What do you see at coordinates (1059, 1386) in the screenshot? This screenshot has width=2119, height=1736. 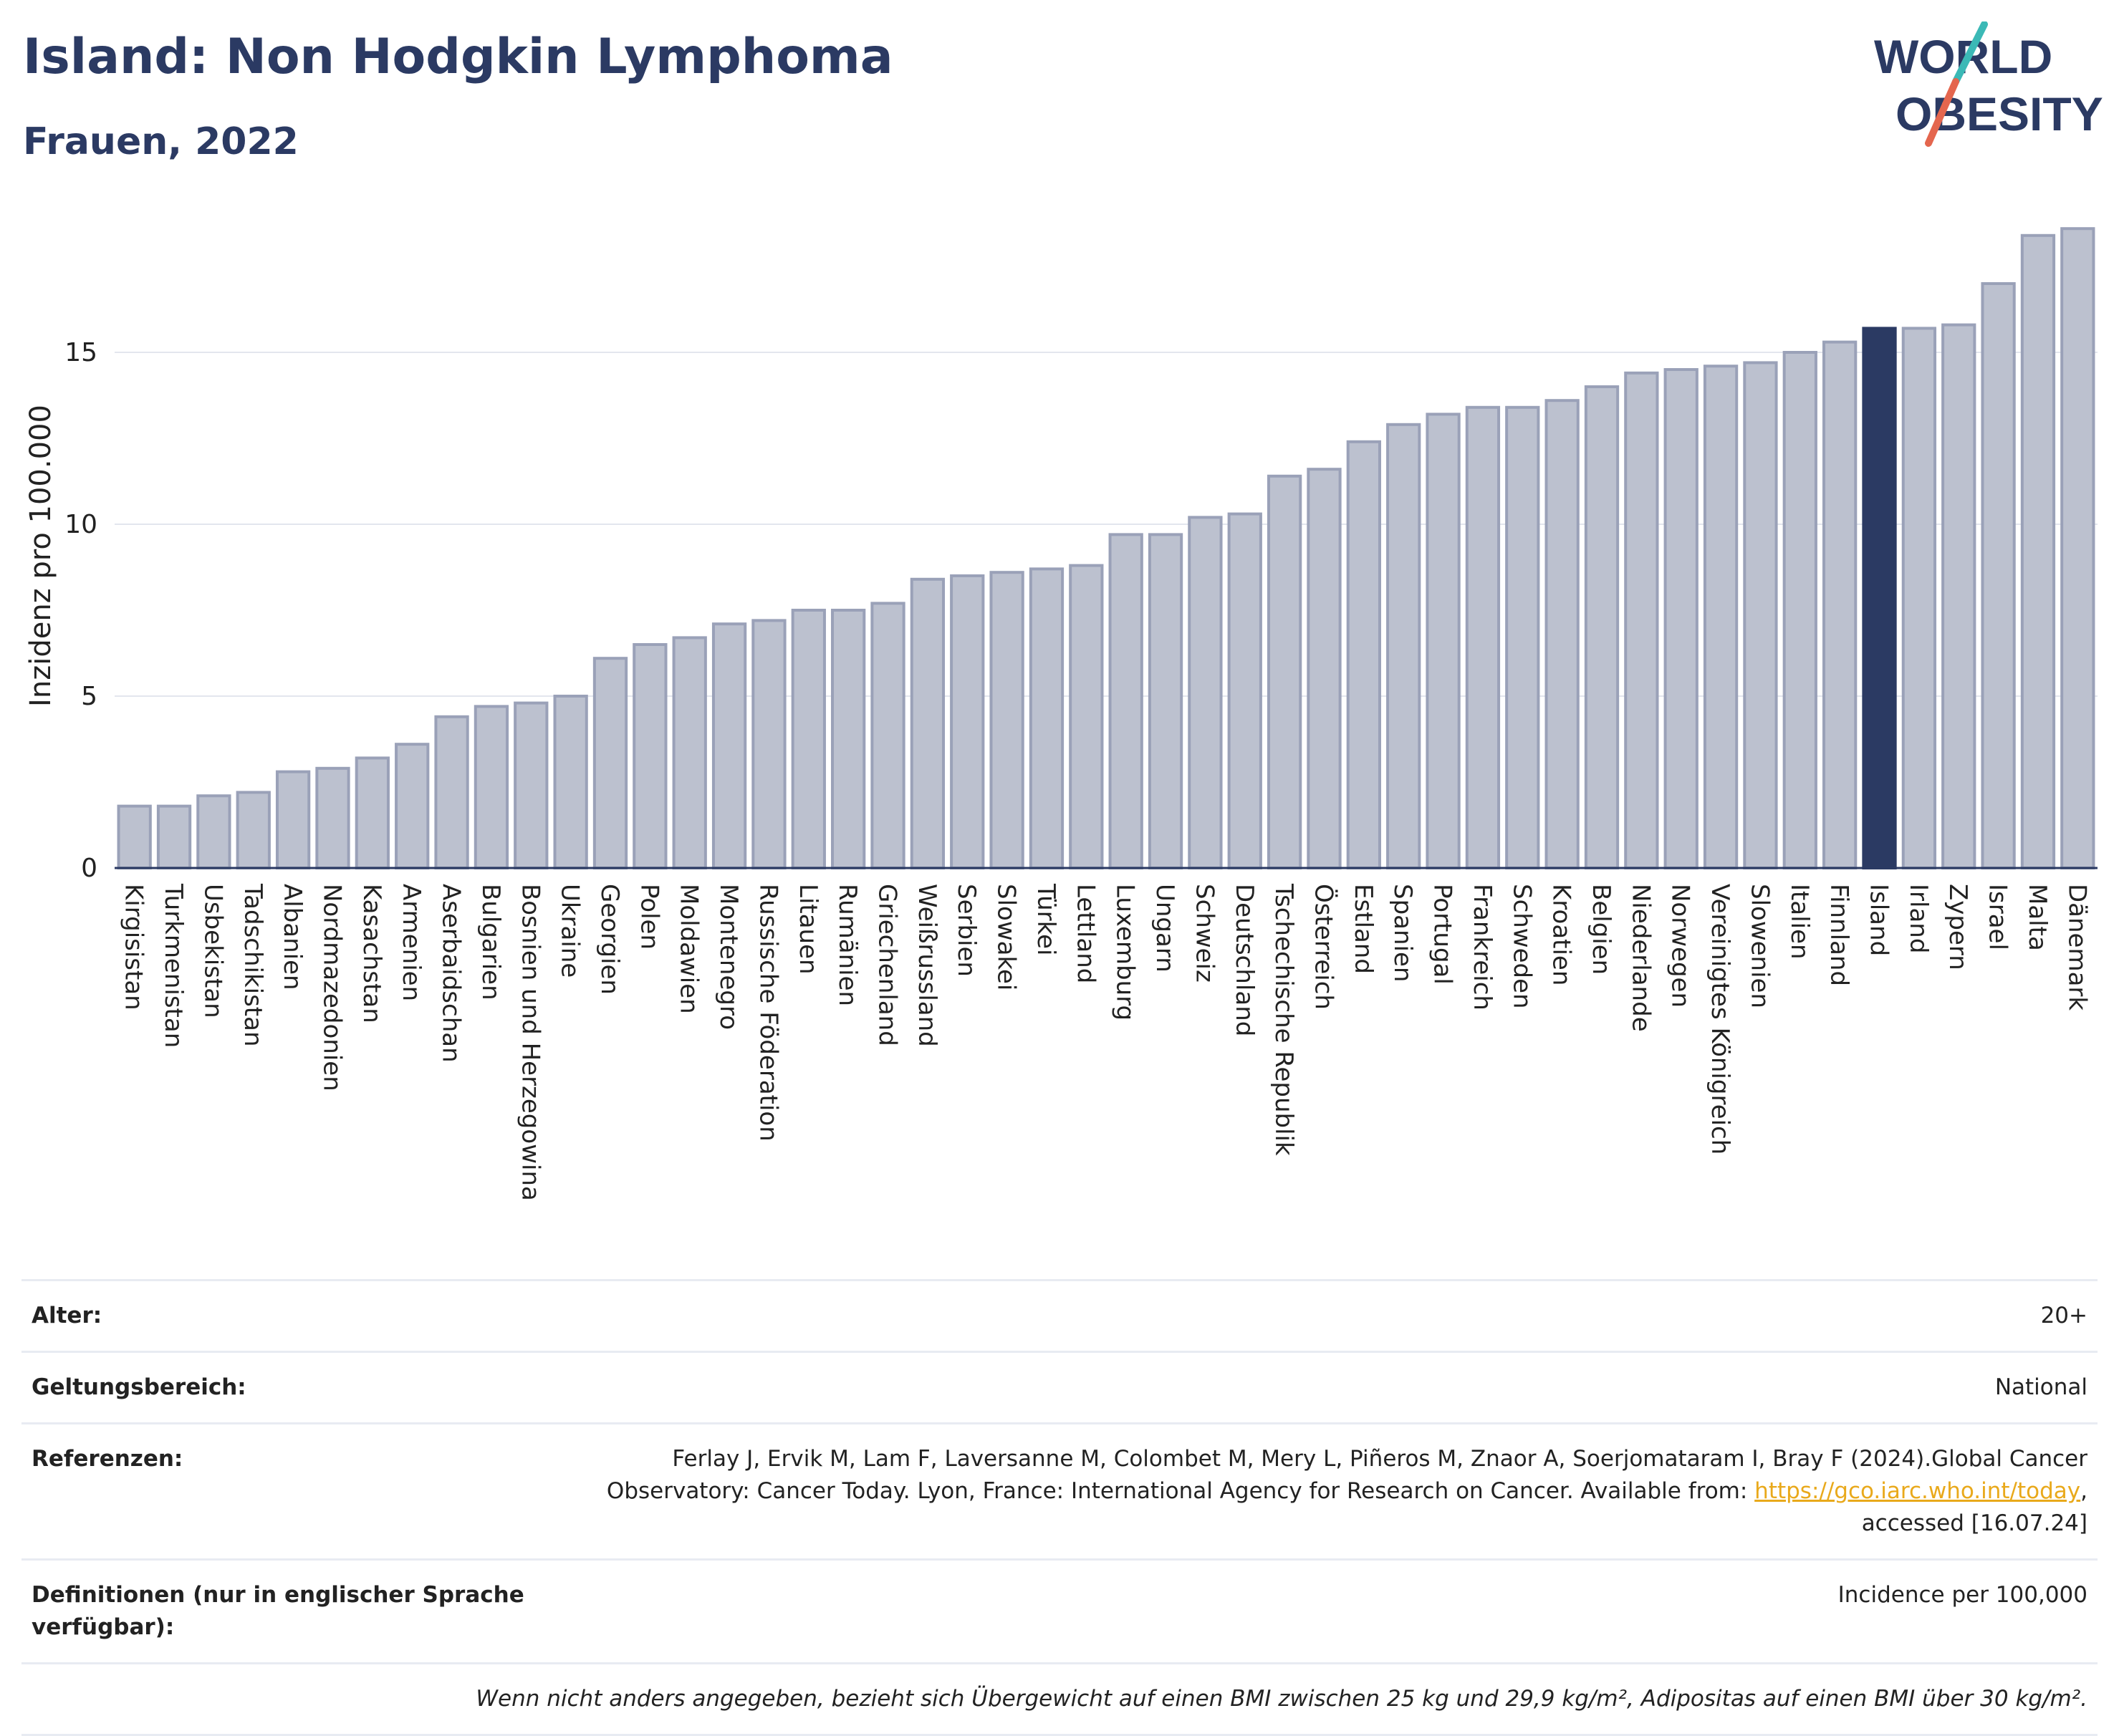 I see `info-row-scope: Geltungsbereich: National` at bounding box center [1059, 1386].